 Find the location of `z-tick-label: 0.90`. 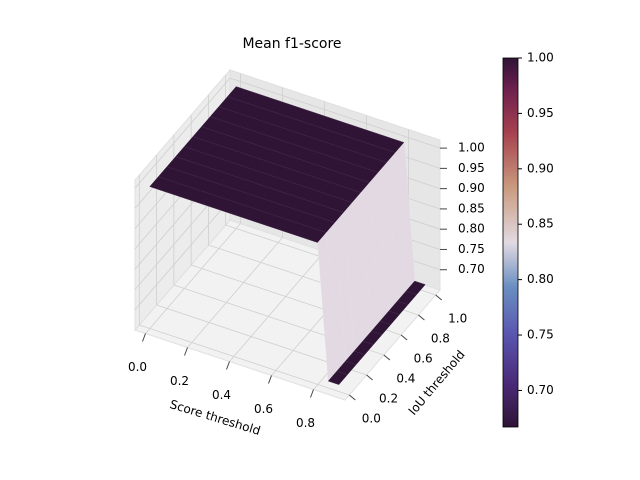

z-tick-label: 0.90 is located at coordinates (471, 188).